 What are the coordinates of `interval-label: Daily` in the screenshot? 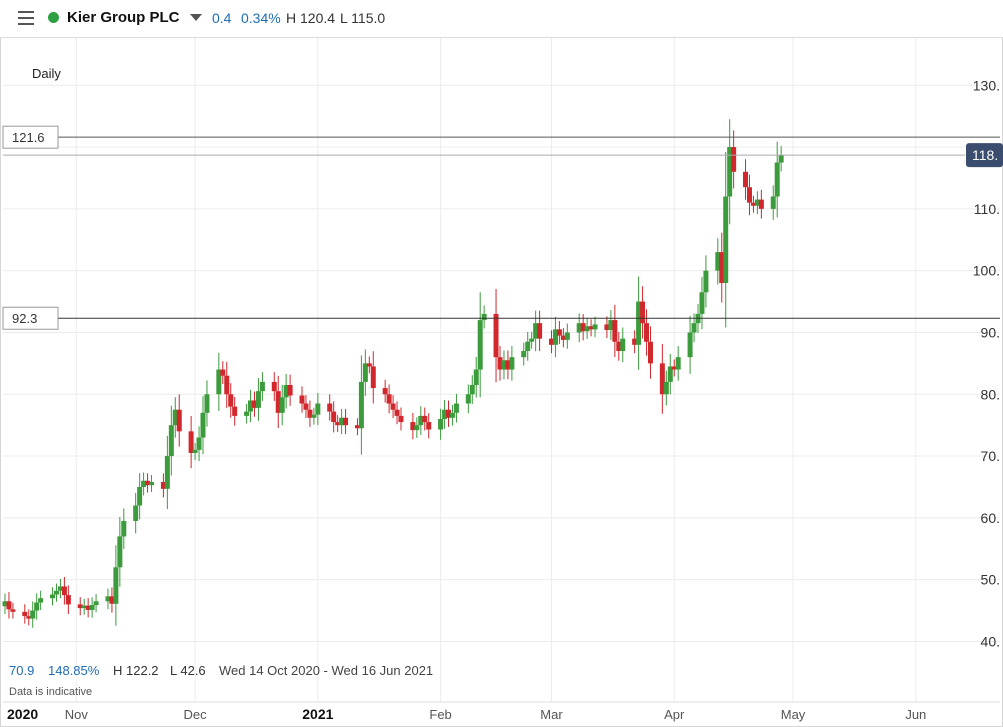 It's located at (46, 73).